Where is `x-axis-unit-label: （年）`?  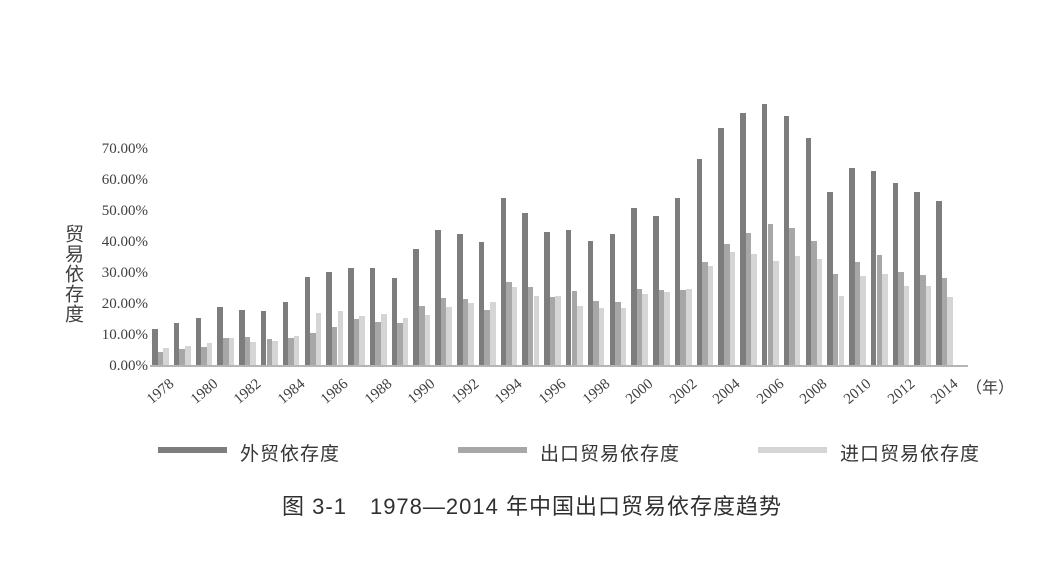
x-axis-unit-label: （年） is located at coordinates (990, 388).